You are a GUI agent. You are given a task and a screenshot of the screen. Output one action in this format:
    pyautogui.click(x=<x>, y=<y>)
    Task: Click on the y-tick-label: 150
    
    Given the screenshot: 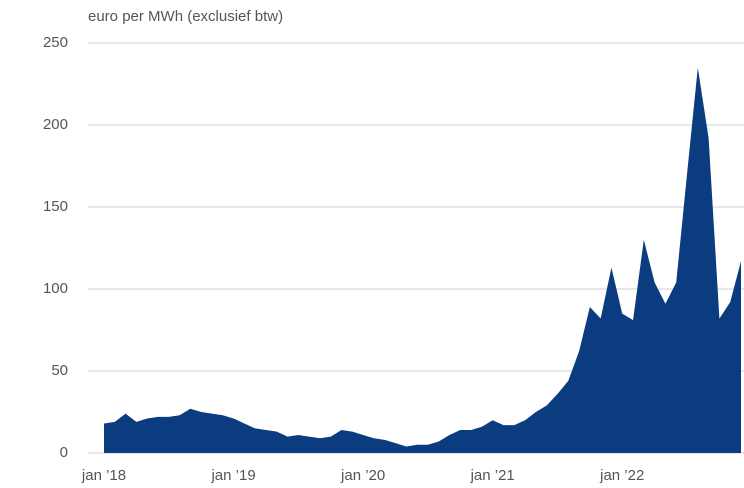 What is the action you would take?
    pyautogui.click(x=55, y=206)
    